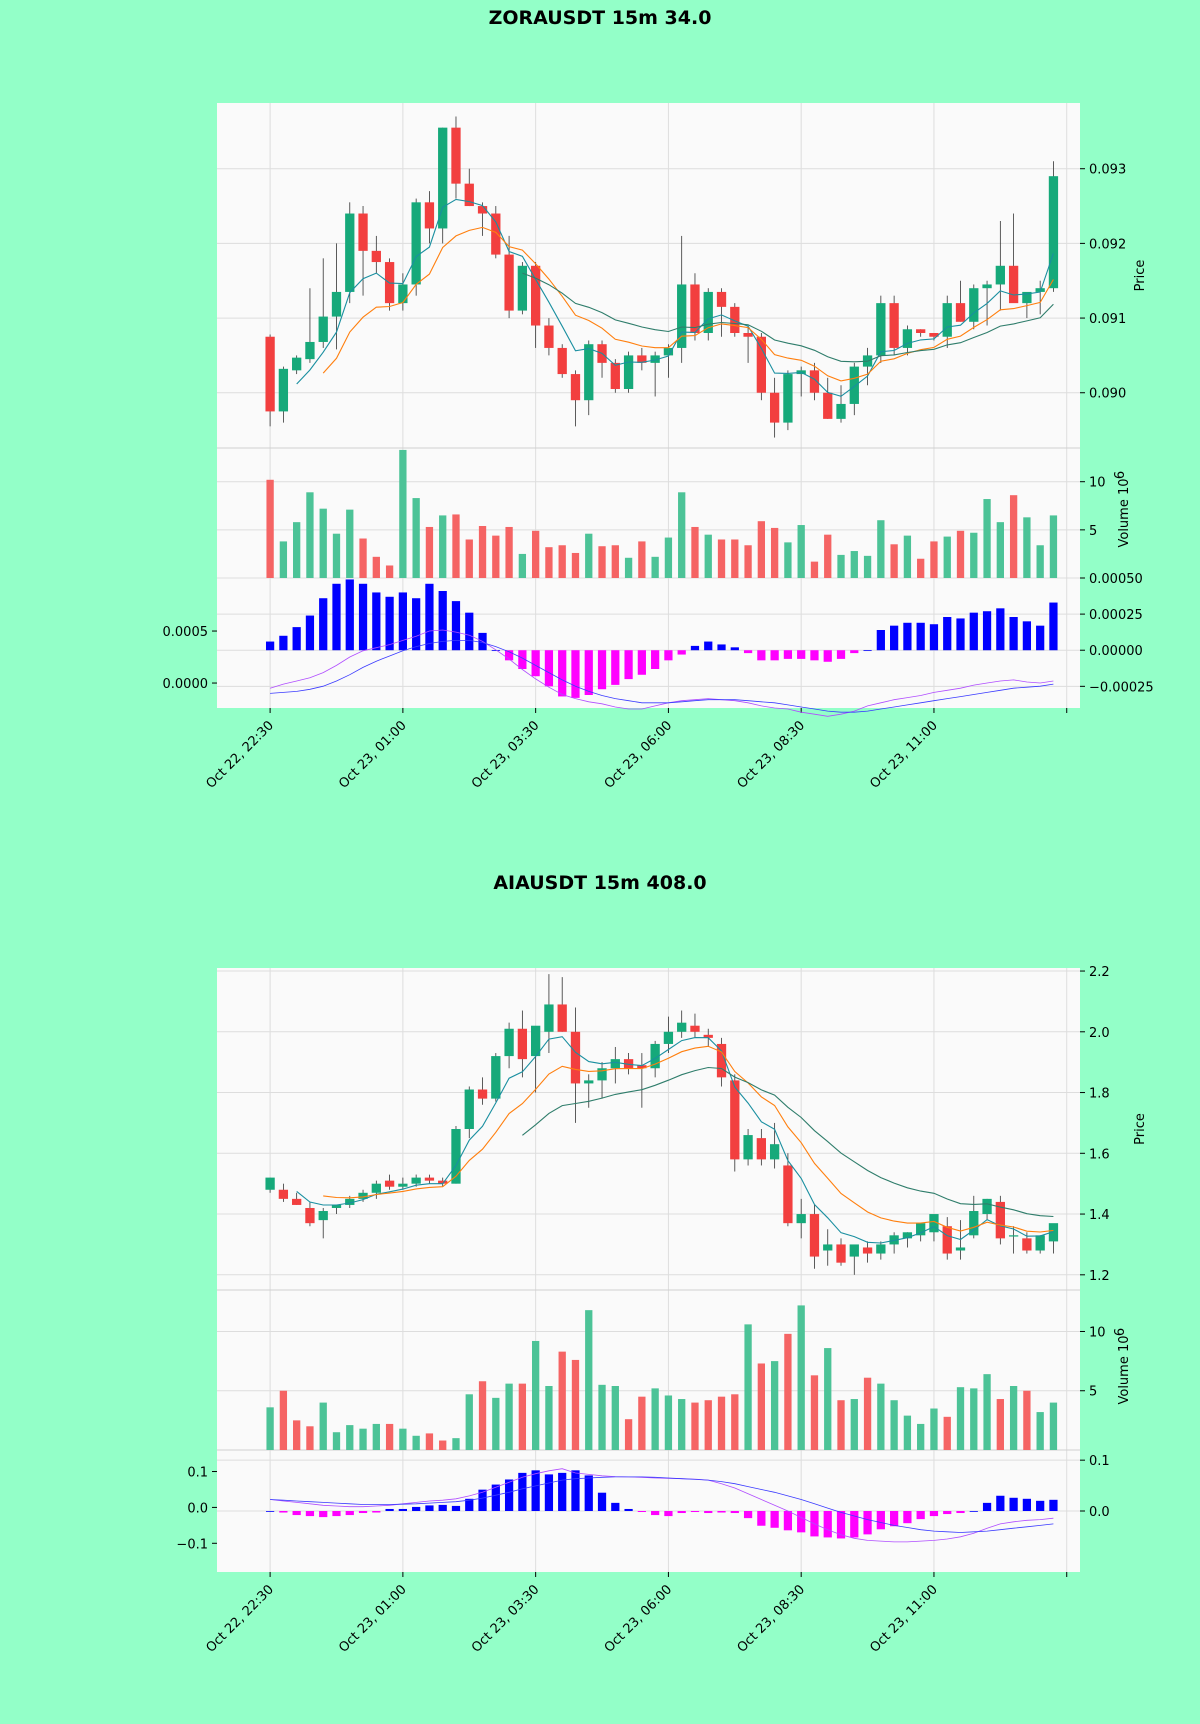  I want to click on macd-tick-label-right: 0.00000, so click(1116, 651).